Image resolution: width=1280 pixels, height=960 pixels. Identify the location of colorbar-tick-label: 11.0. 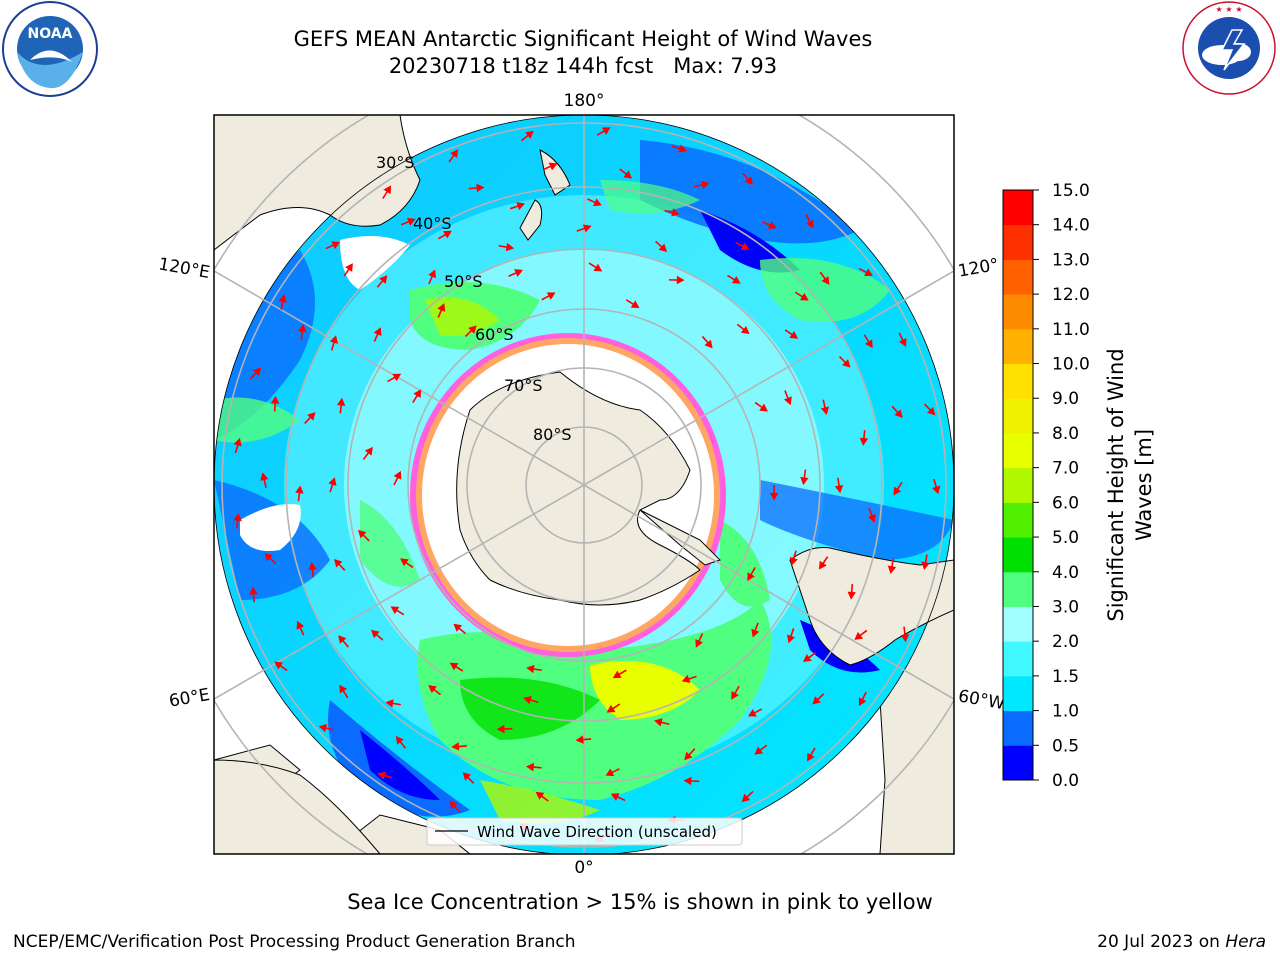
(1071, 330).